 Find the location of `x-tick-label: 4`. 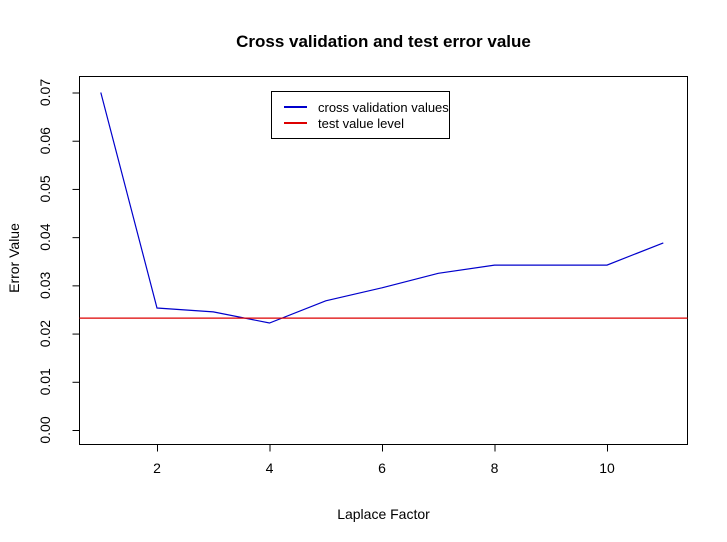

x-tick-label: 4 is located at coordinates (270, 468).